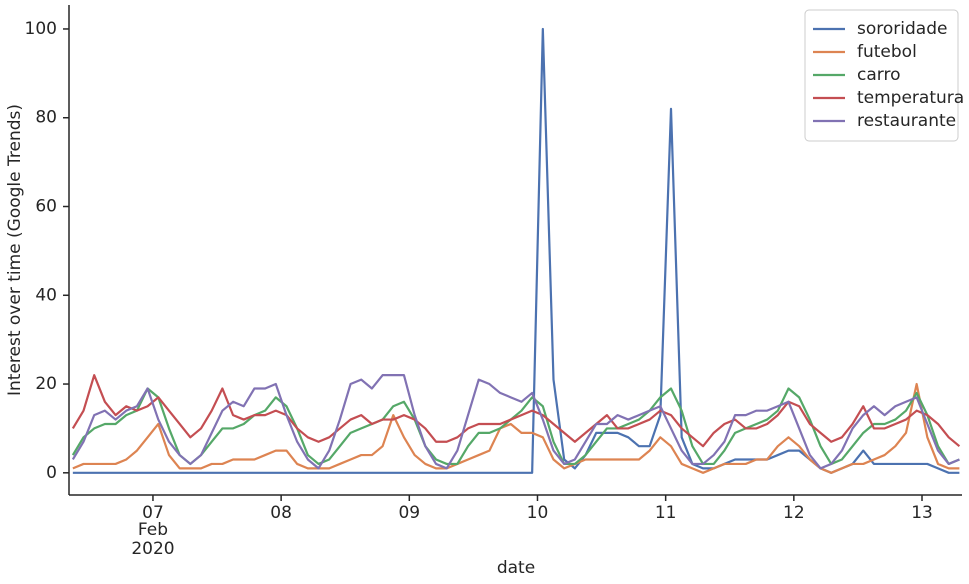 This screenshot has width=969, height=584. Describe the element at coordinates (46, 384) in the screenshot. I see `y-tick-label: 20` at that location.